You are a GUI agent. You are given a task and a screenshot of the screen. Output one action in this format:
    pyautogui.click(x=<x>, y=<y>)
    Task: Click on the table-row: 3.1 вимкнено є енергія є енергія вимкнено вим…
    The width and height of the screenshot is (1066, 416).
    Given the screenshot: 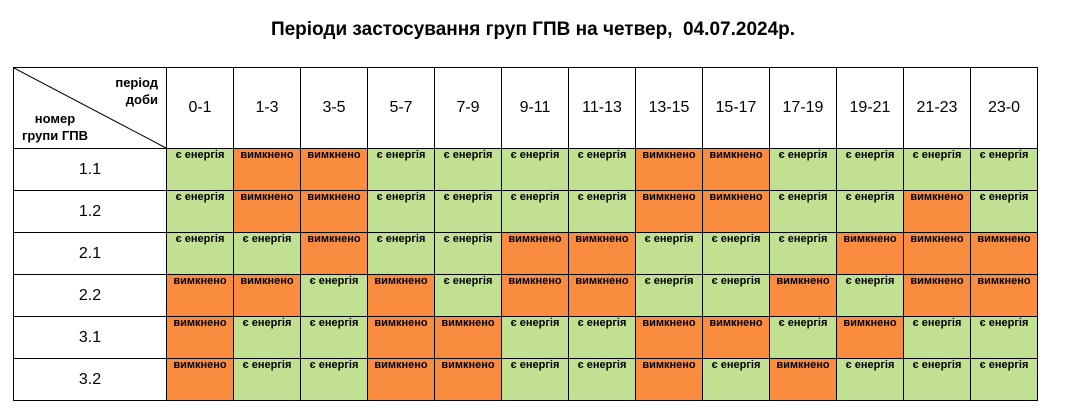 What is the action you would take?
    pyautogui.click(x=525, y=337)
    